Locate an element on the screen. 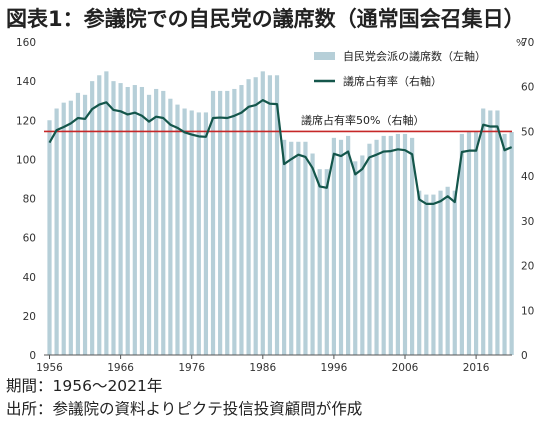  bar-2021 is located at coordinates (511, 243).